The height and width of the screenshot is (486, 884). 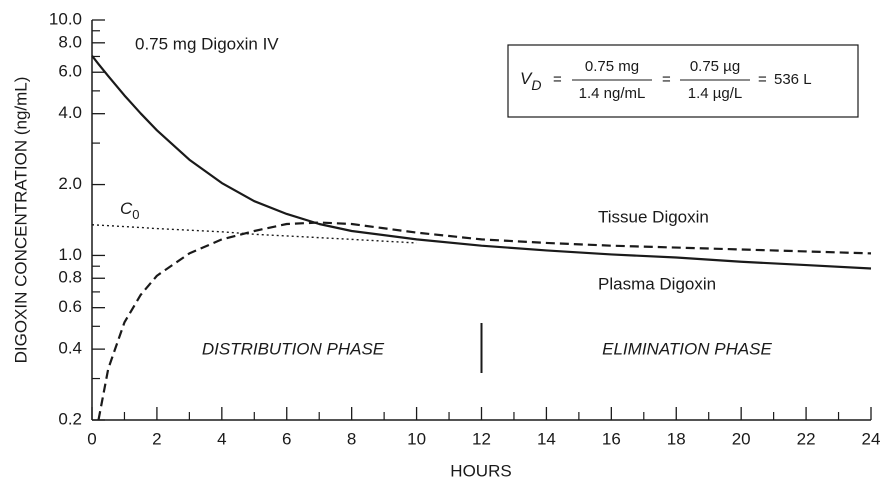 I want to click on lhs: V, so click(x=526, y=78).